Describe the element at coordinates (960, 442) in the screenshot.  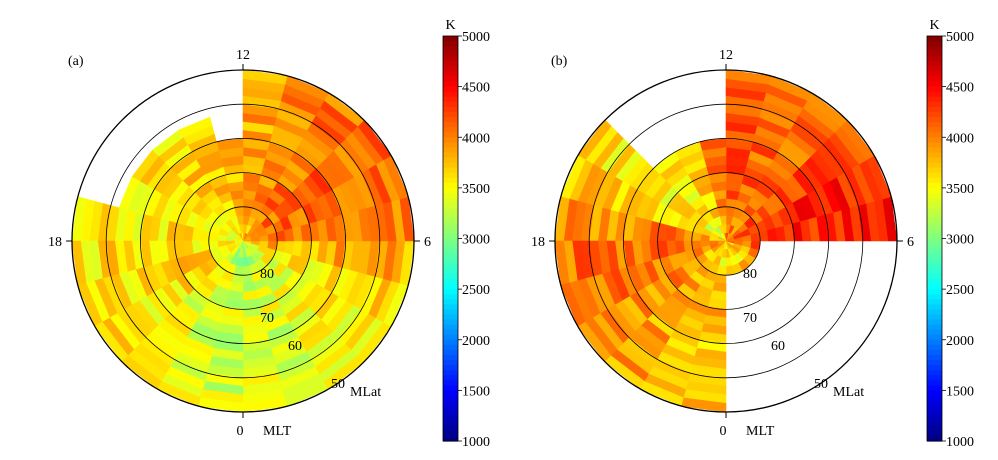
I see `colorbar-tick-label: 1000` at that location.